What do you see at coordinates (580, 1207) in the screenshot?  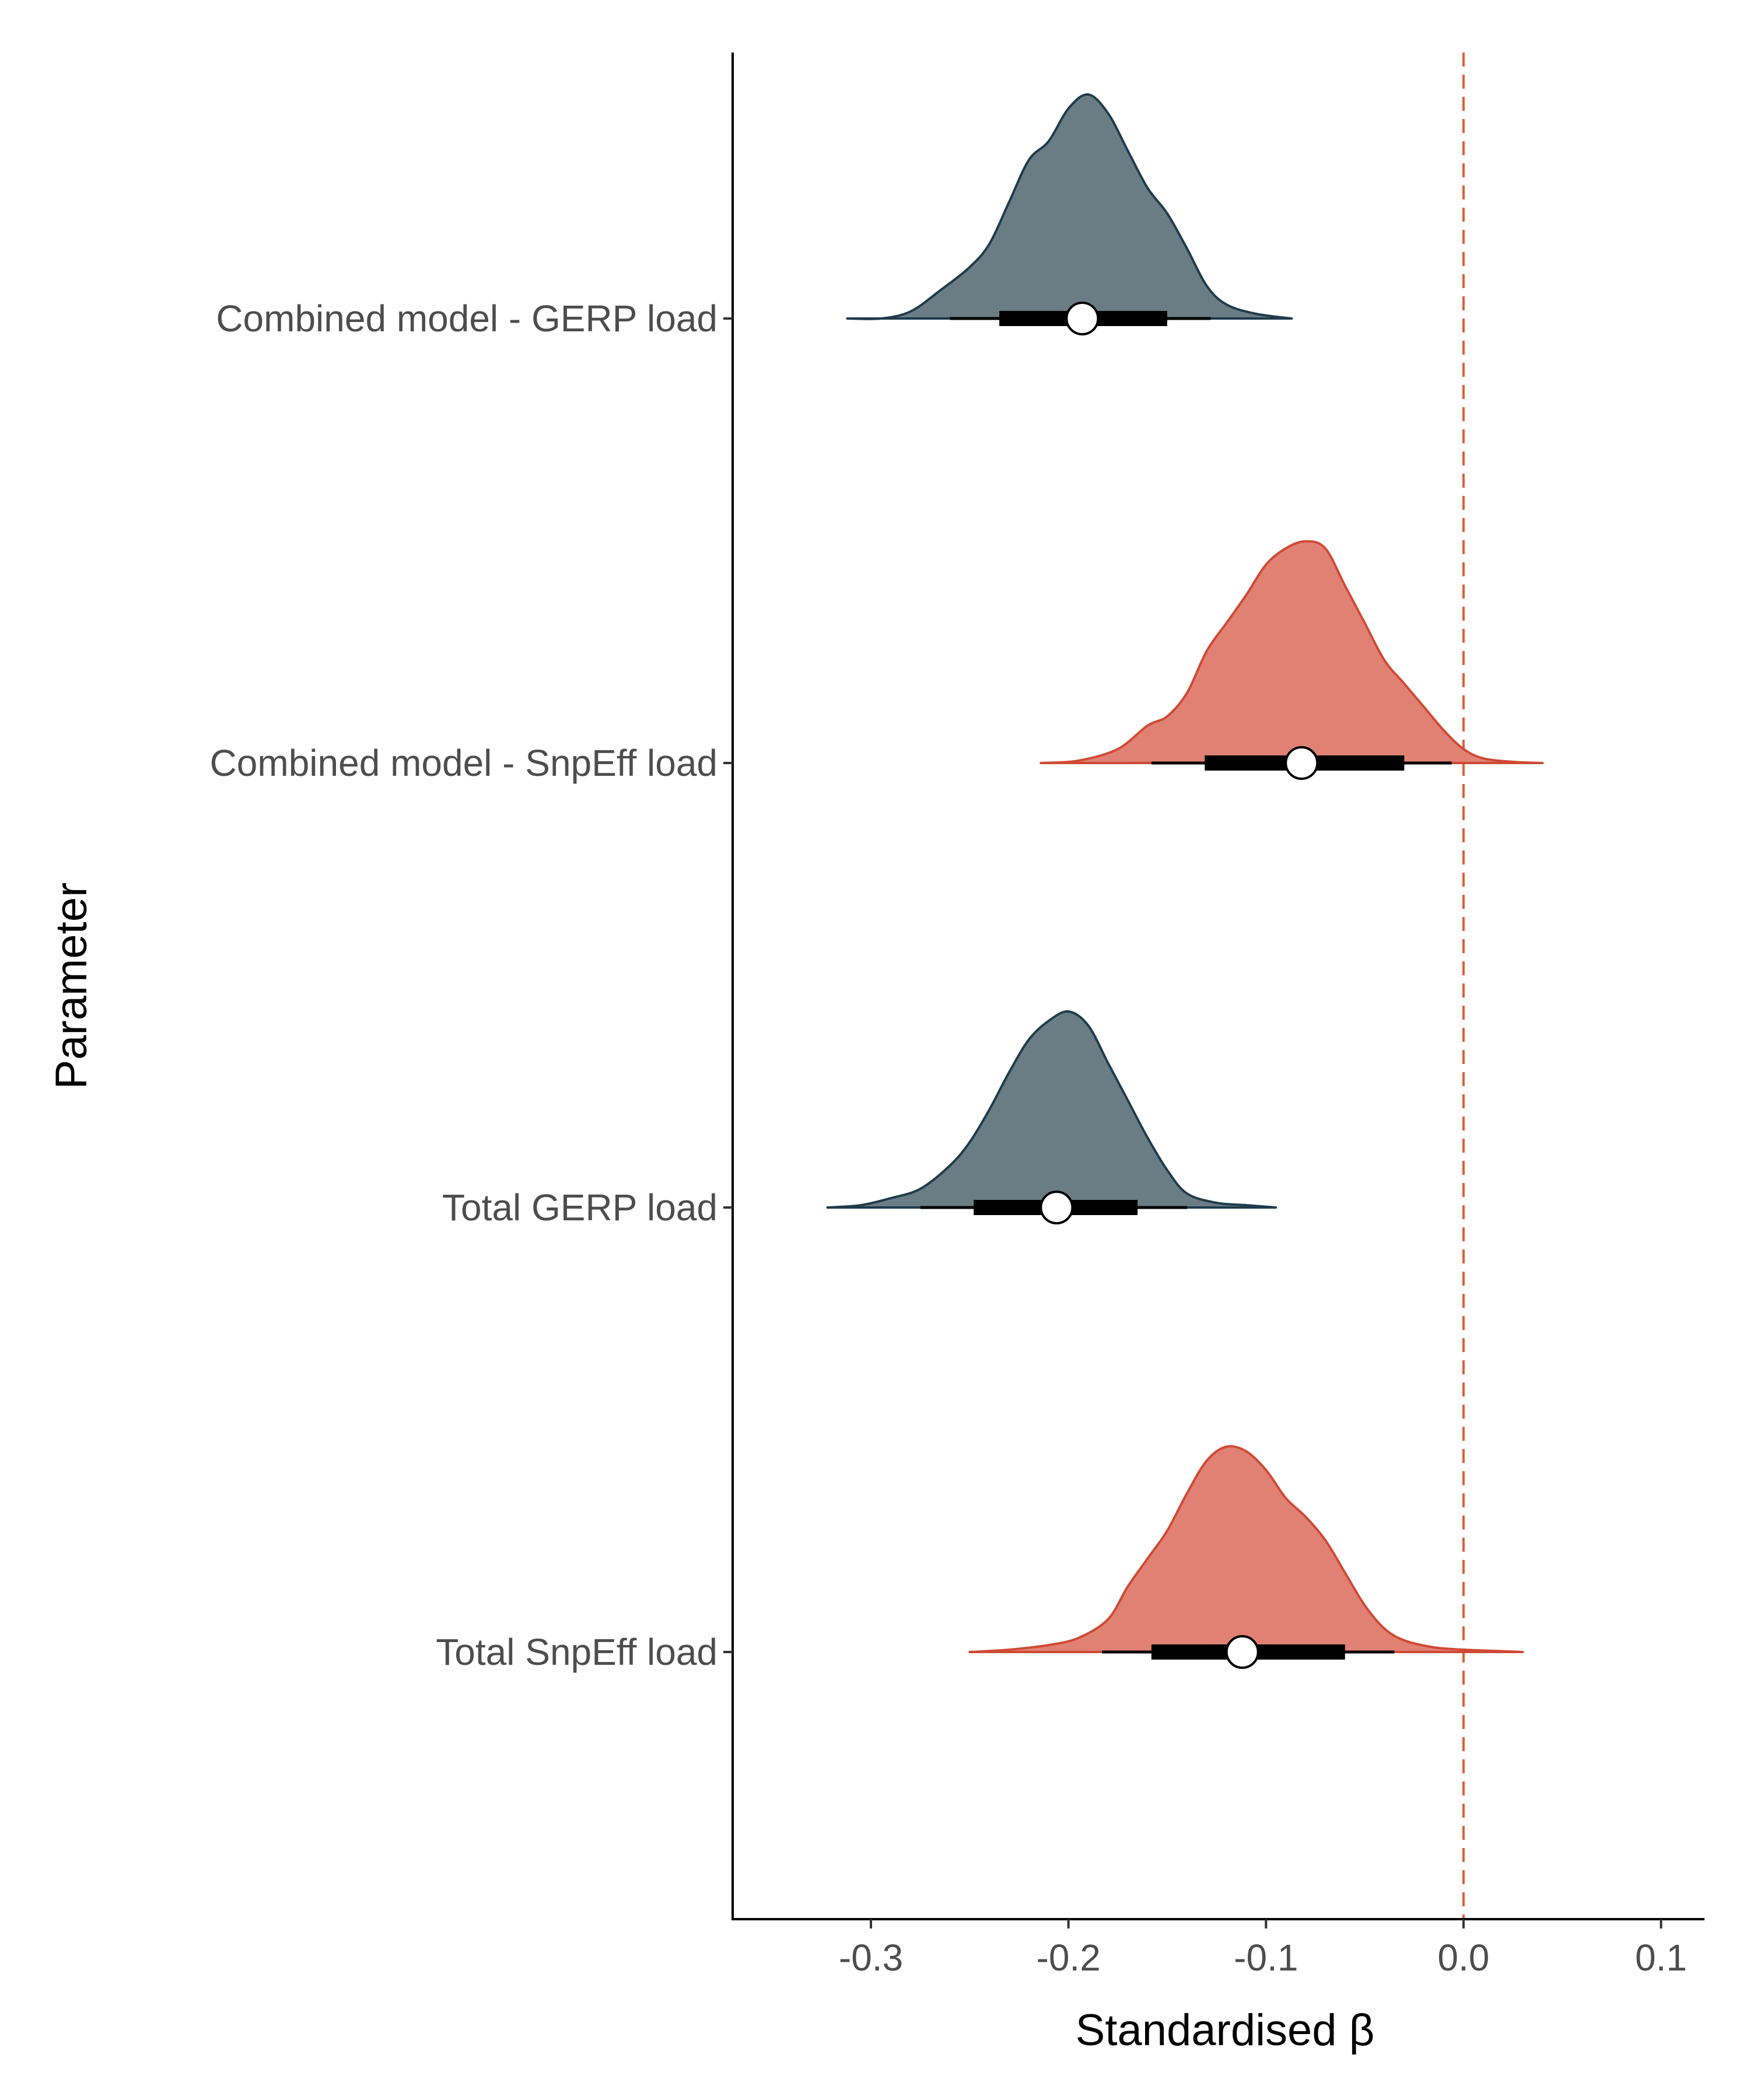 I see `y-tick-label-2: Total GERP load` at bounding box center [580, 1207].